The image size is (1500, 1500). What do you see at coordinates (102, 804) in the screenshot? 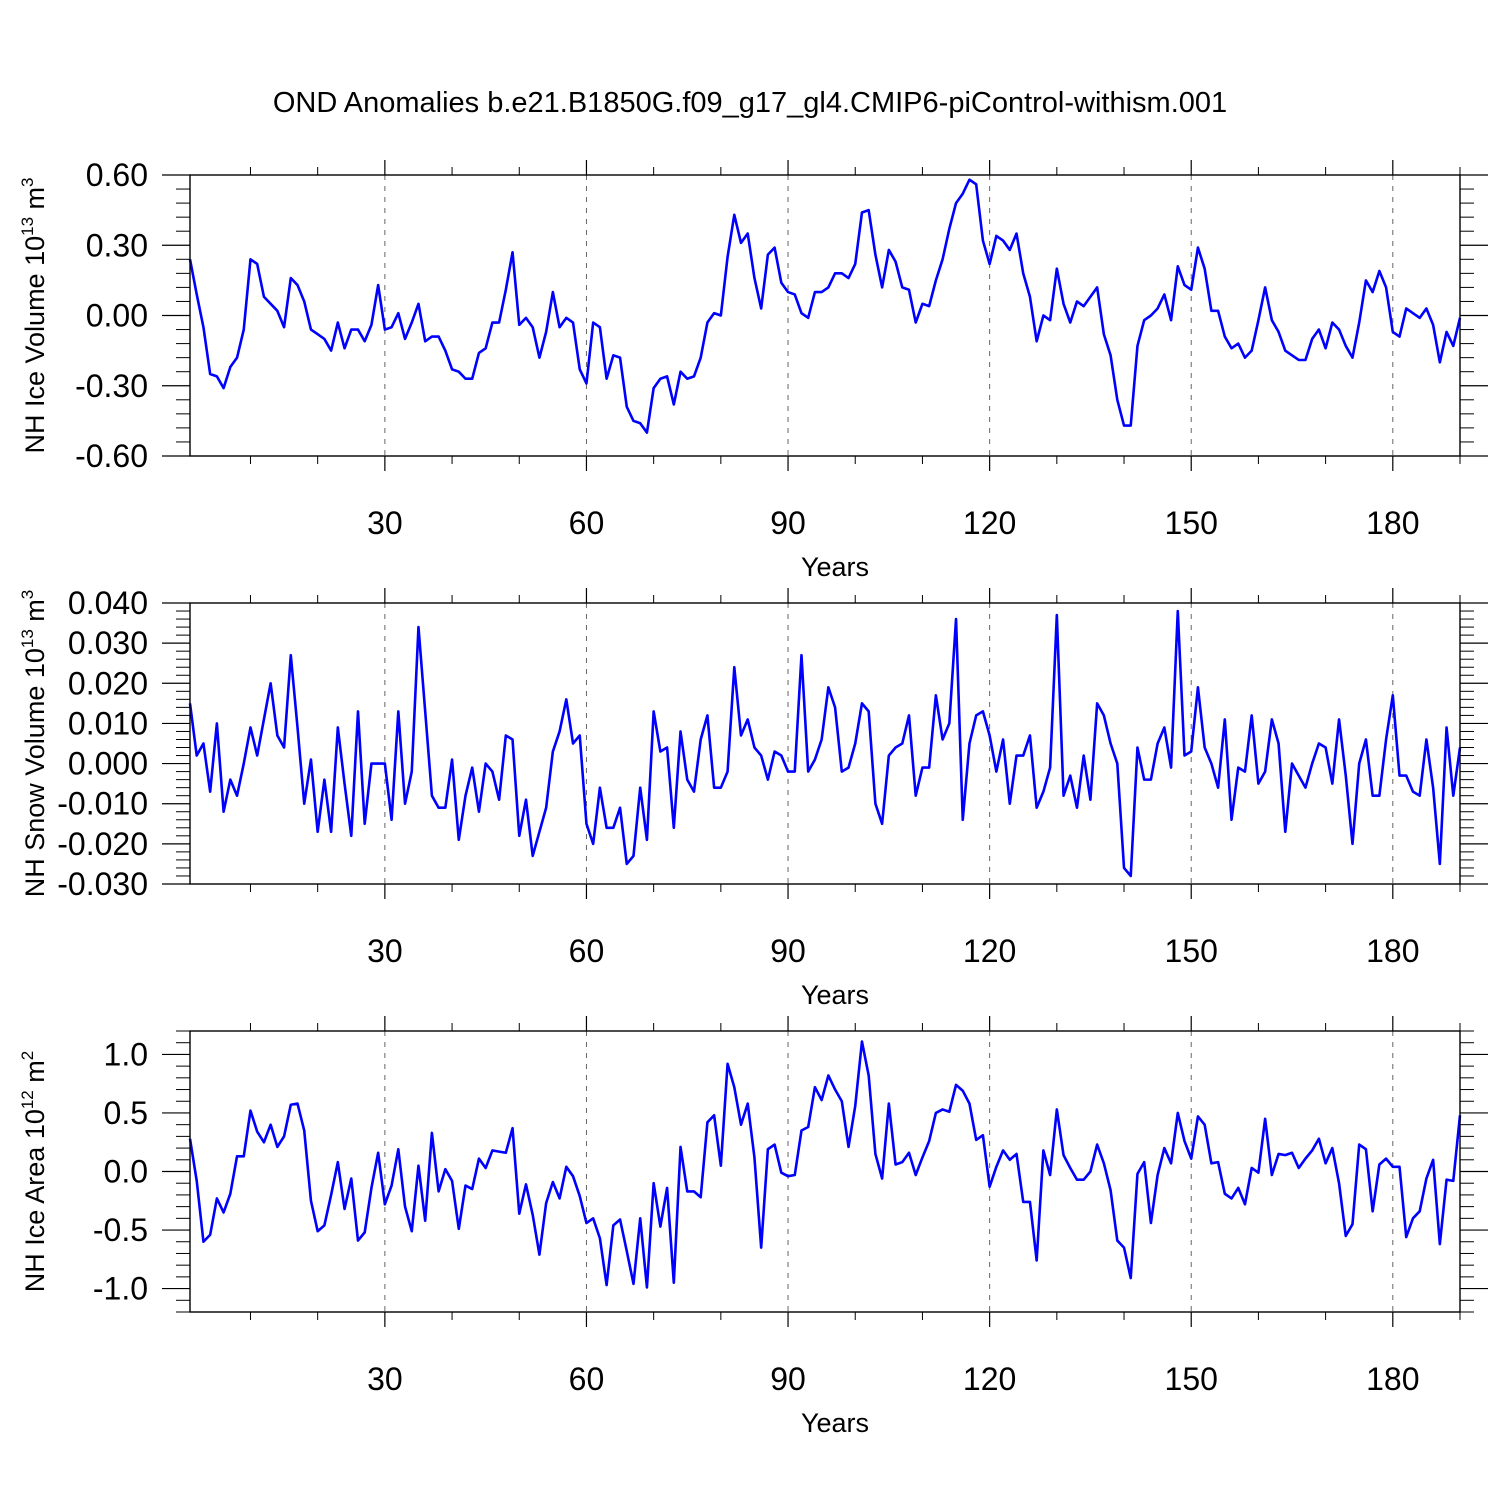
I see `y-tick-label: -0.010` at bounding box center [102, 804].